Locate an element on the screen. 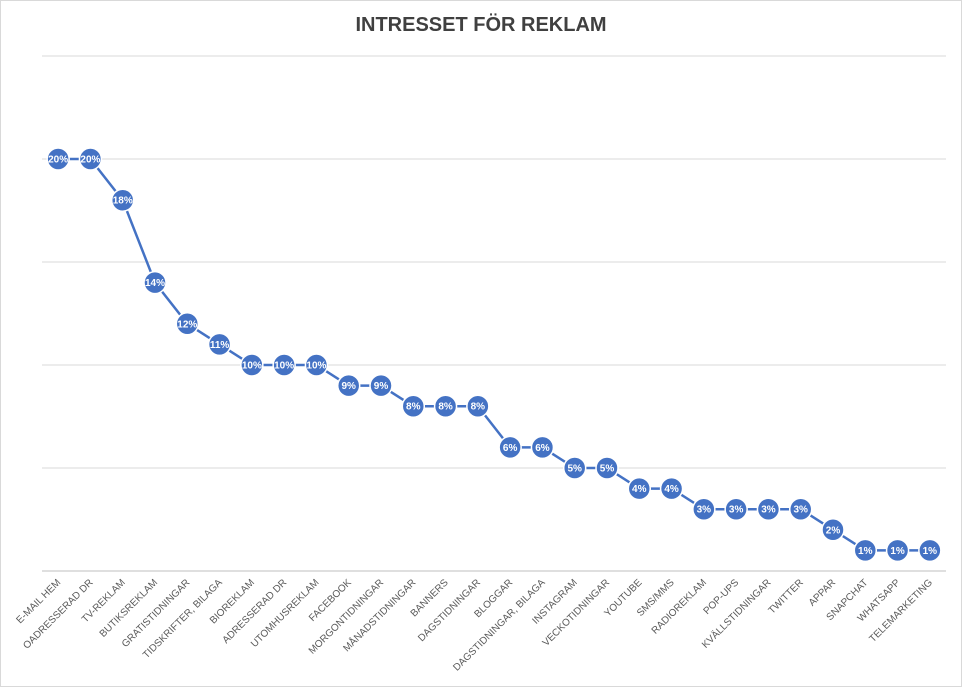  x-tick-label: TELEMARKETING is located at coordinates (901, 611).